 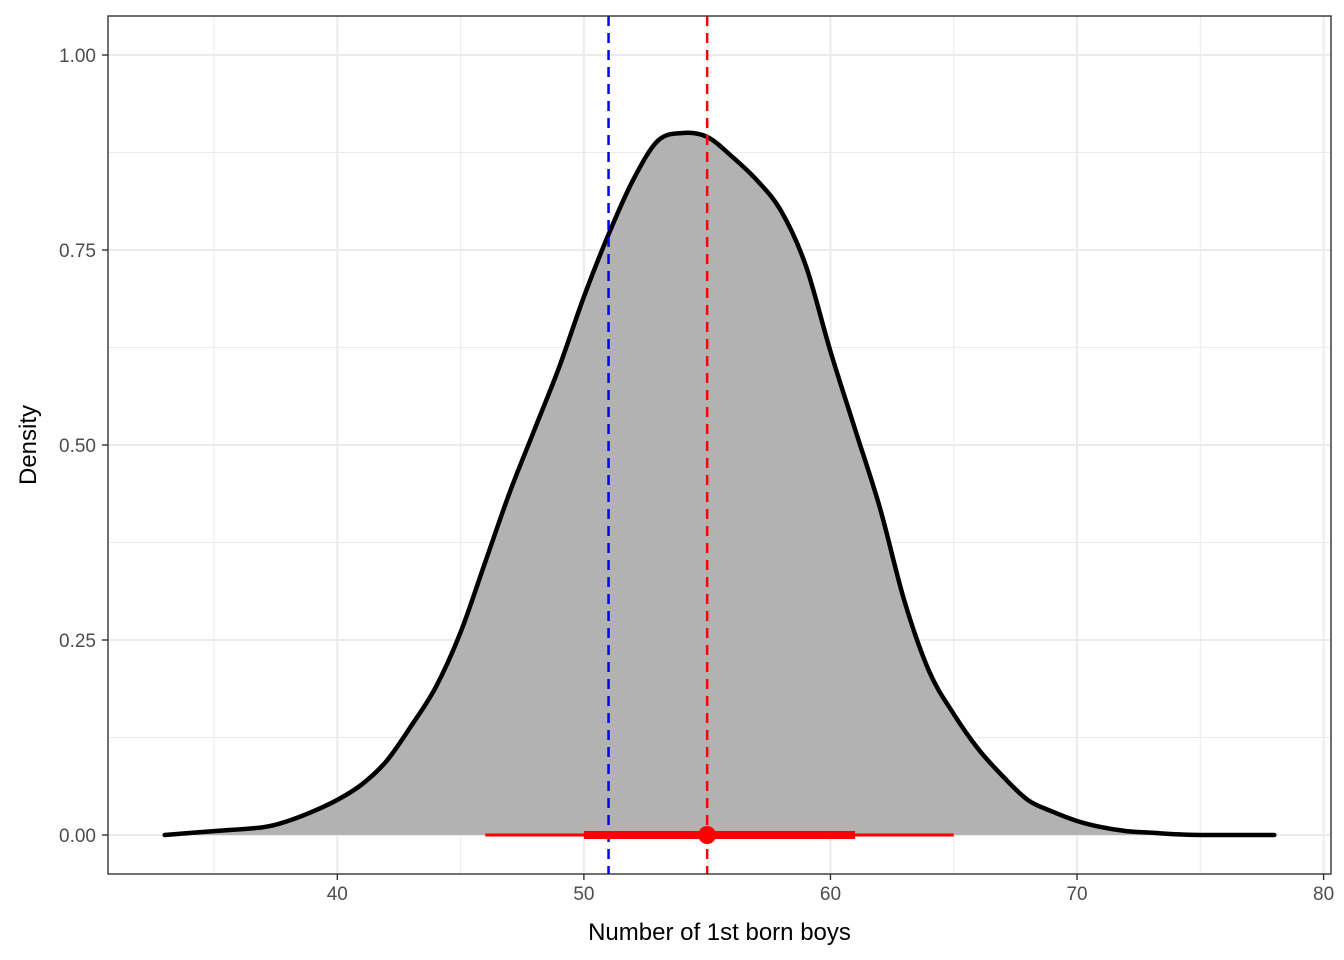 I want to click on x-tick-label: 50, so click(x=583, y=894).